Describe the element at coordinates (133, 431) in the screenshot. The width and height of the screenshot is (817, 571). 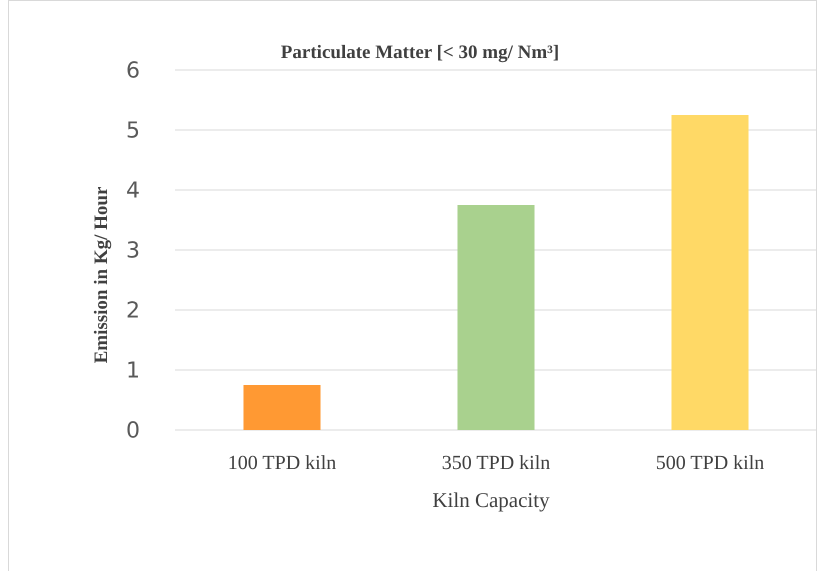
I see `y-tick-label: 0` at that location.